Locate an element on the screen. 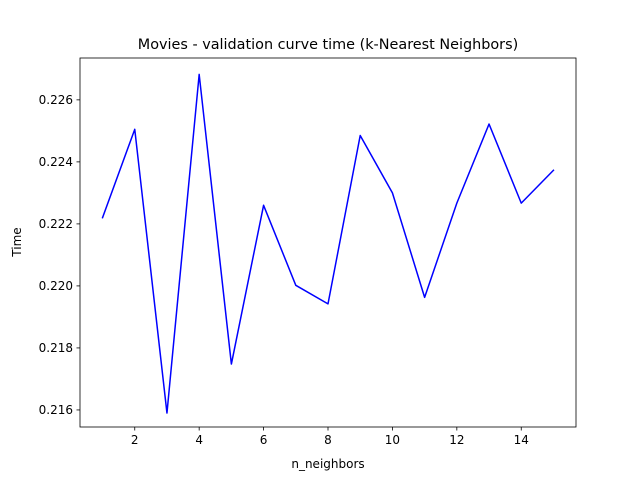 This screenshot has width=640, height=480. y-tick-label: 0.224 is located at coordinates (56, 162).